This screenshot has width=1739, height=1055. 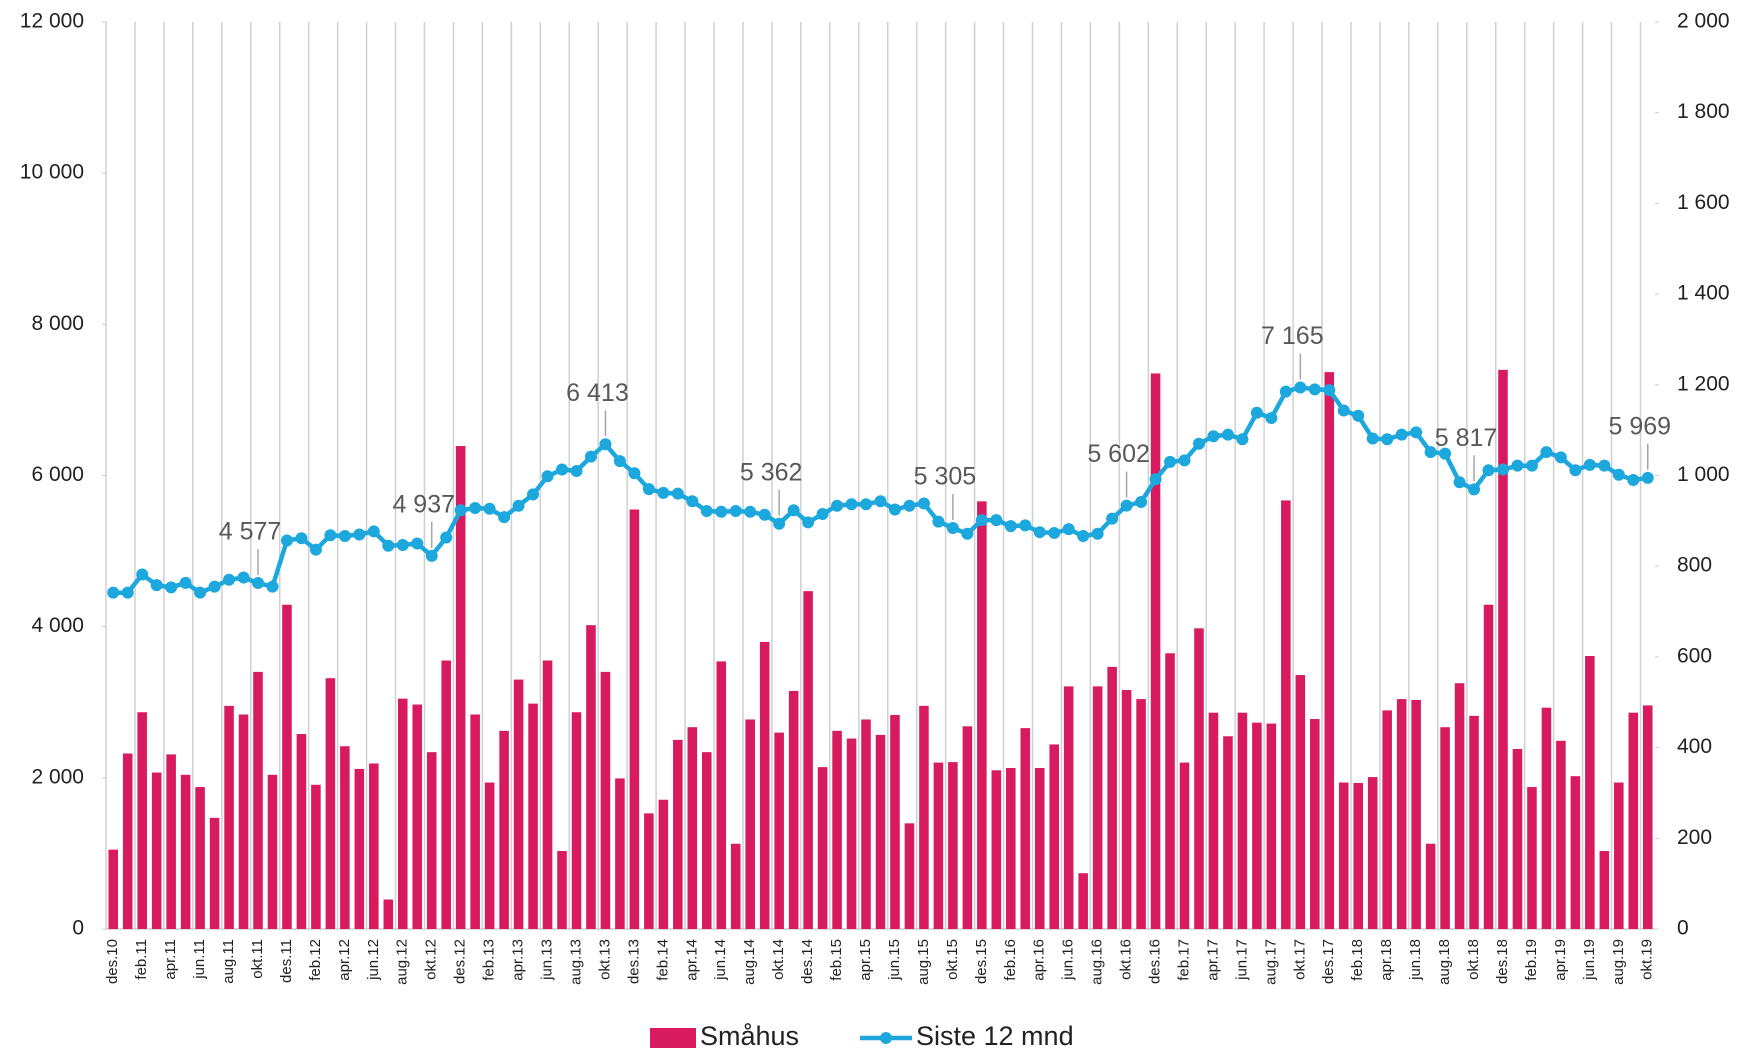 What do you see at coordinates (57, 625) in the screenshot?
I see `y-tick-label: 4 000` at bounding box center [57, 625].